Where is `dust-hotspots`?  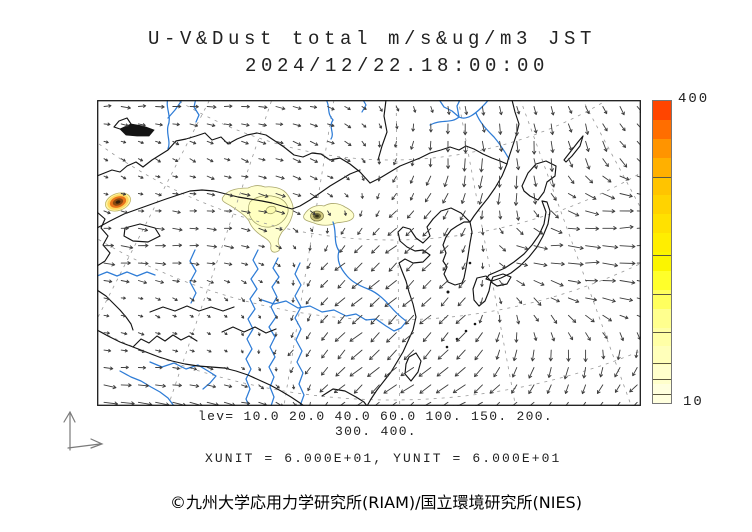 dust-hotspots is located at coordinates (214, 207).